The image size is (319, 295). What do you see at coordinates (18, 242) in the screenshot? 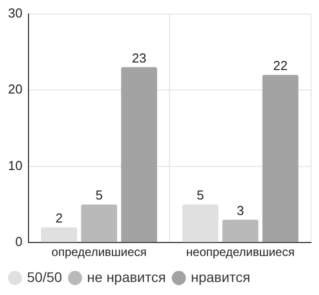
I see `y-tick-label: 0` at bounding box center [18, 242].